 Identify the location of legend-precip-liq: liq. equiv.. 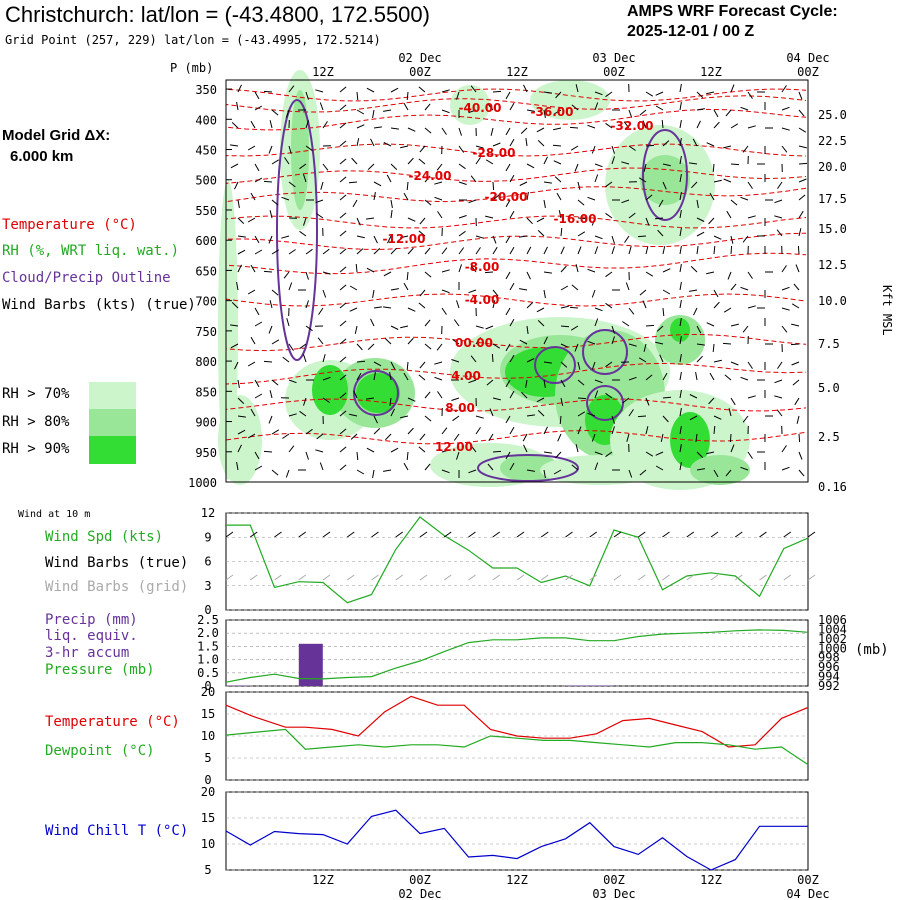
(91, 636).